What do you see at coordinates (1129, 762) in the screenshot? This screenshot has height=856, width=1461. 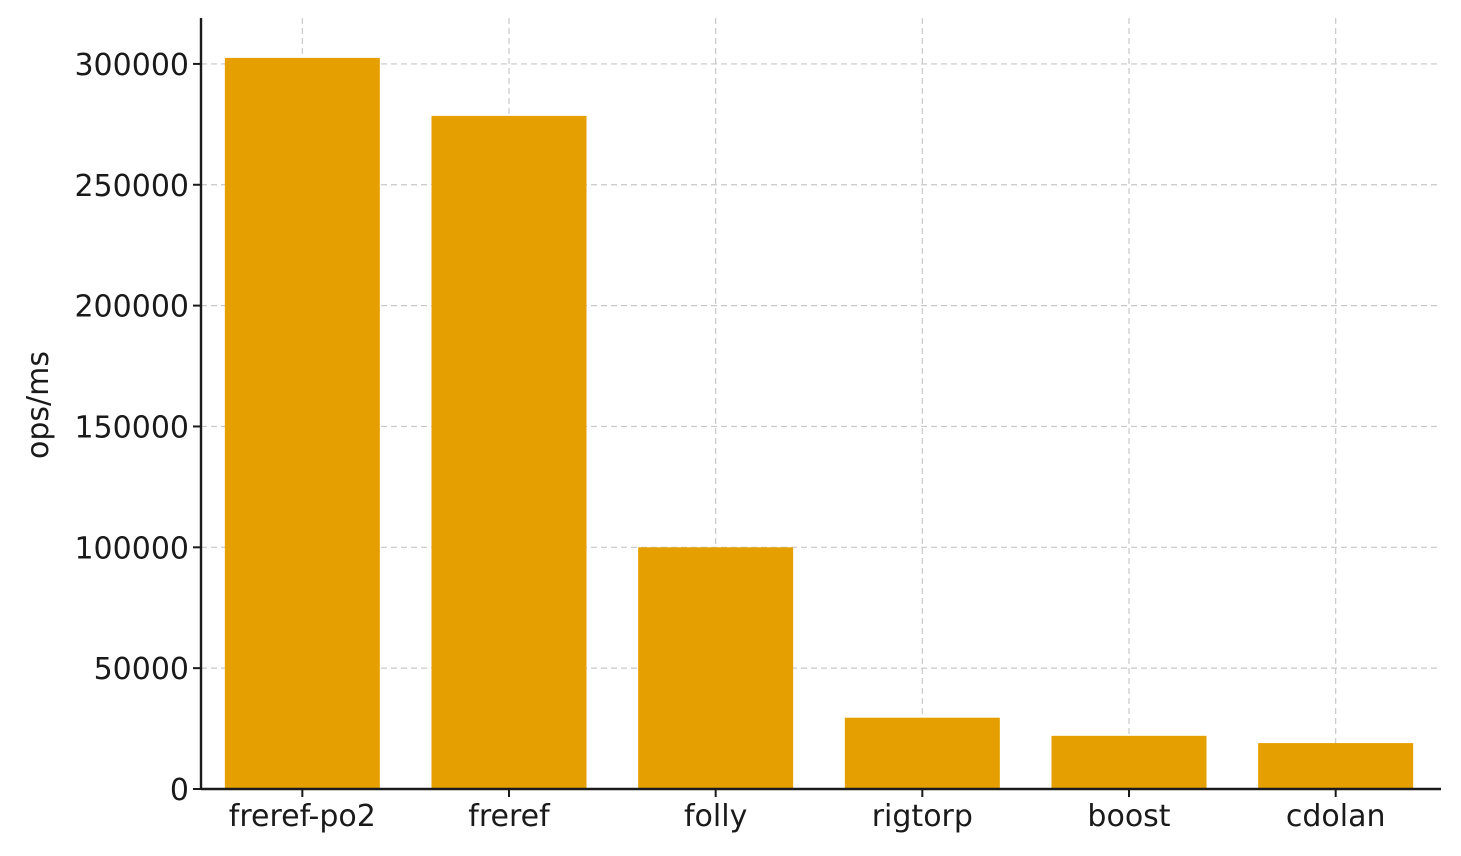 I see `bar-boost` at bounding box center [1129, 762].